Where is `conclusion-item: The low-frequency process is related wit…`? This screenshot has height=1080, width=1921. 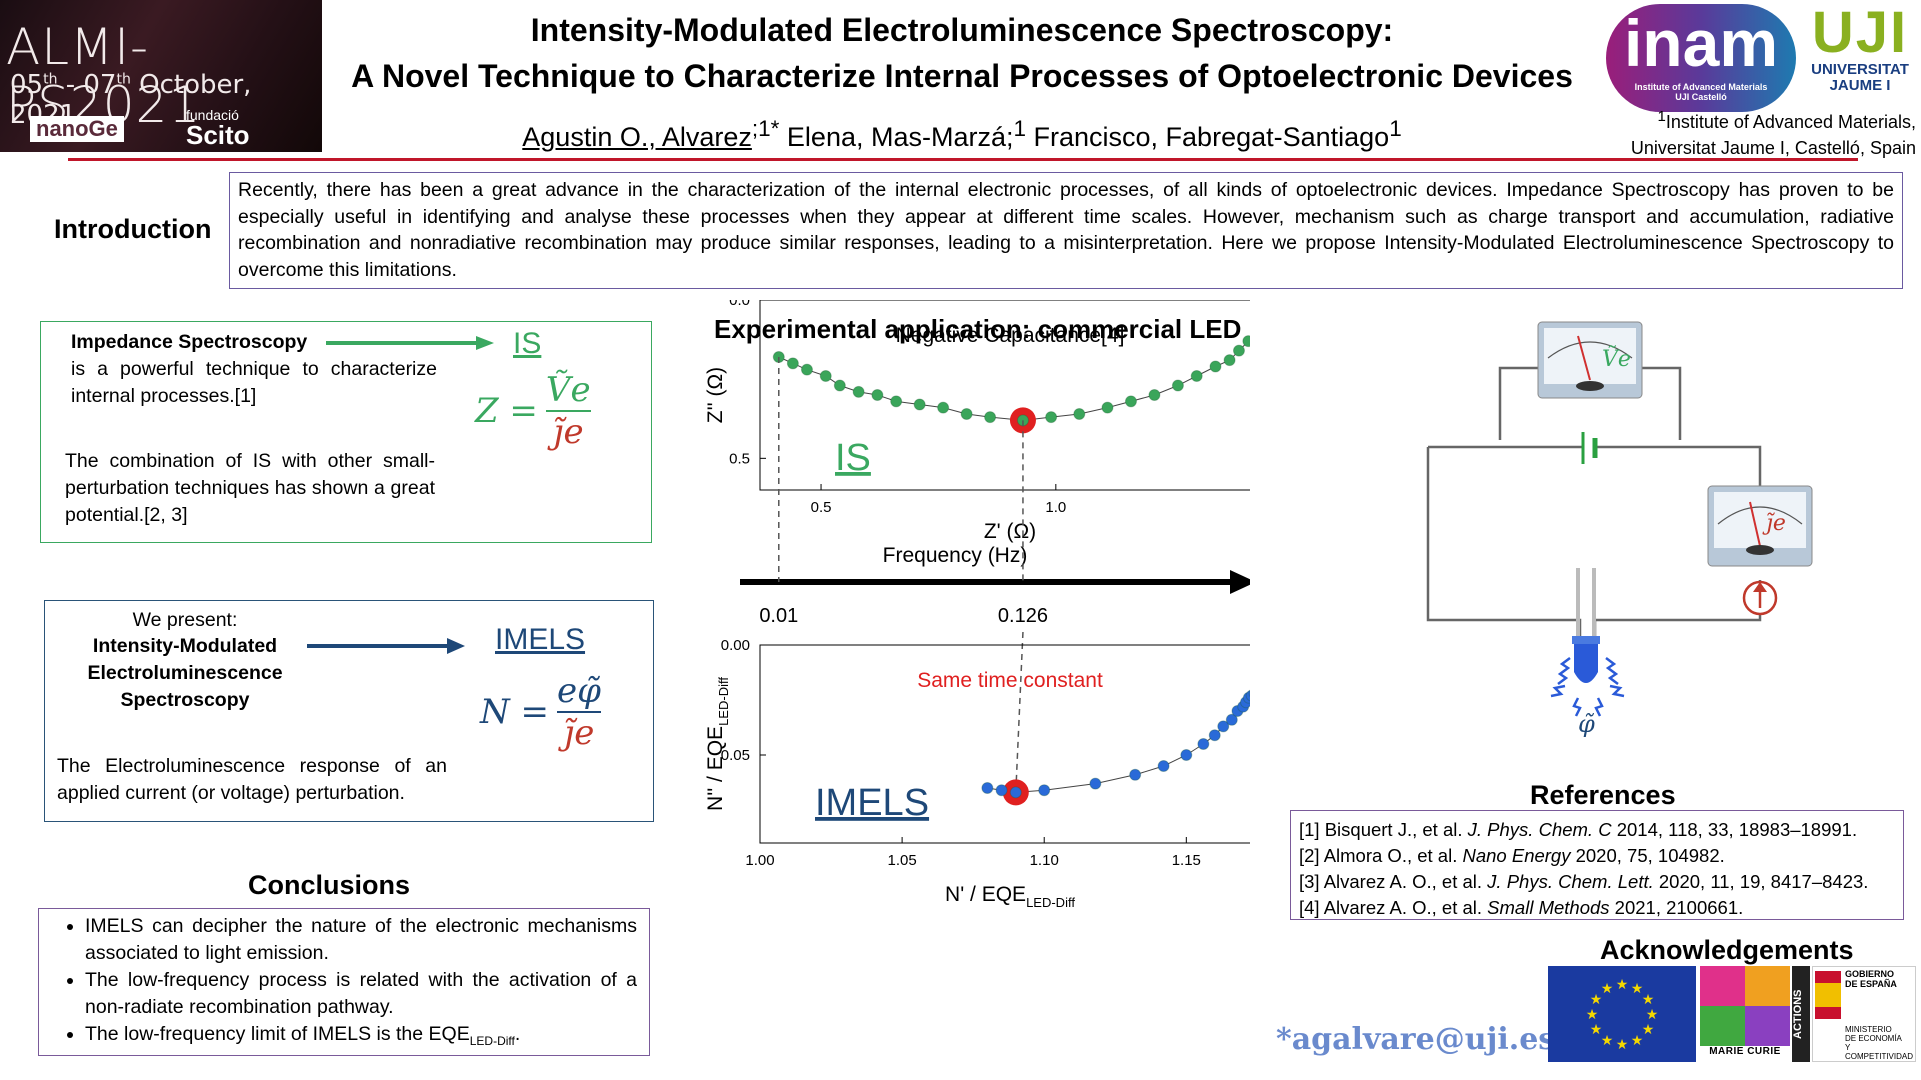 conclusion-item: The low-frequency process is related wit… is located at coordinates (361, 994).